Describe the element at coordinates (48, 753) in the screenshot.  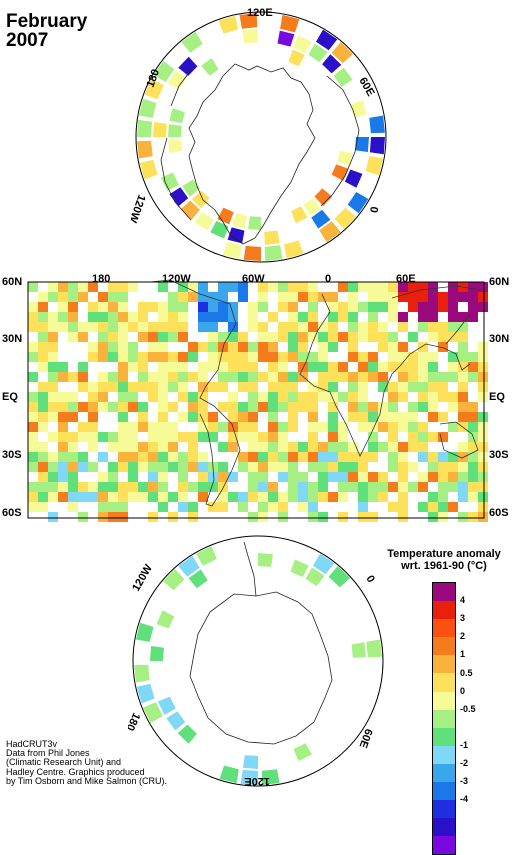
I see `credit-line: Data from Phil Jones` at that location.